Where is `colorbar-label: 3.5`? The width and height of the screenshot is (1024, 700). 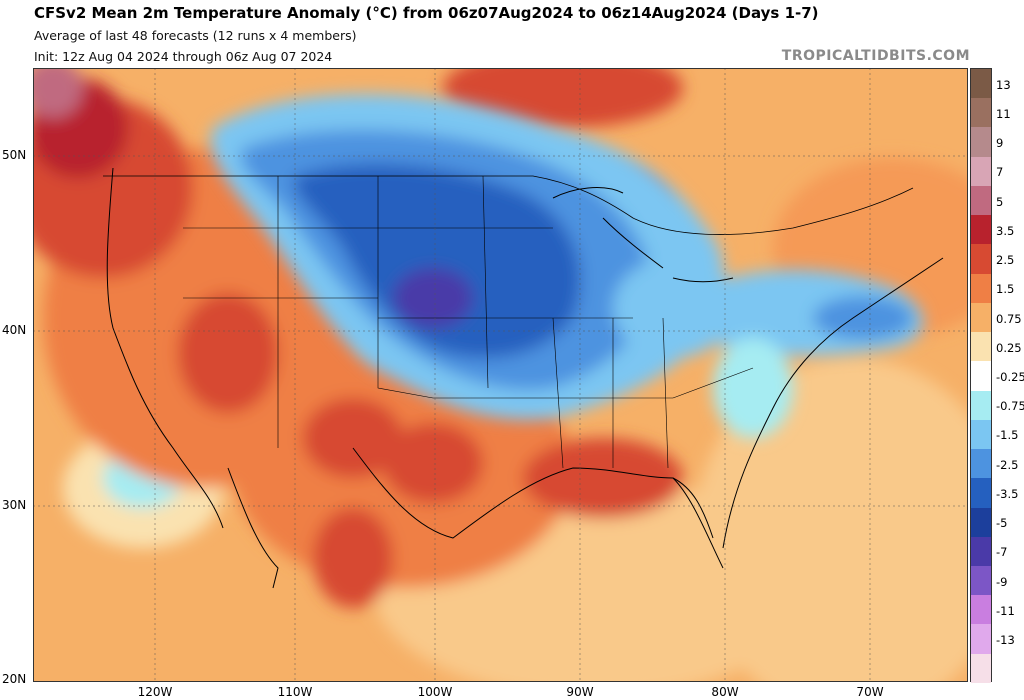 colorbar-label: 3.5 is located at coordinates (1005, 230).